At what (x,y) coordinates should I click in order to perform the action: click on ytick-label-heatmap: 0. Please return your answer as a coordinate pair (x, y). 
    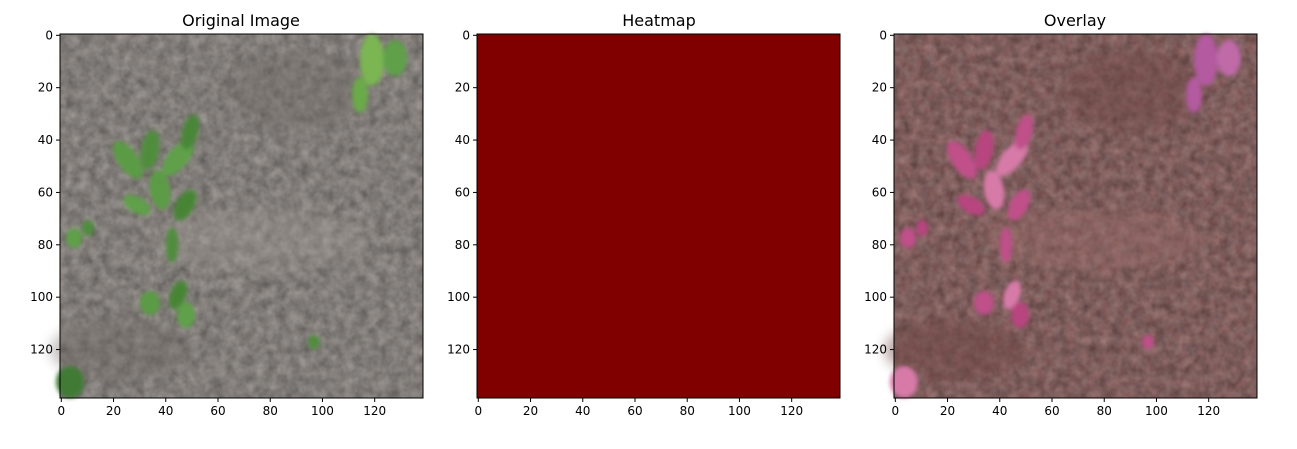
    Looking at the image, I should click on (466, 35).